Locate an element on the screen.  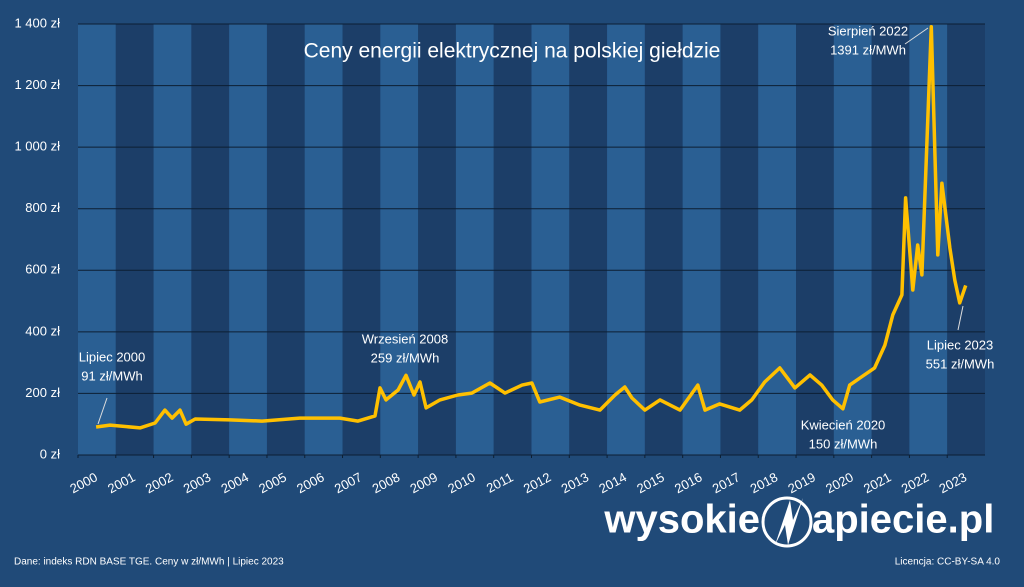
logo-bolt is located at coordinates (789, 521).